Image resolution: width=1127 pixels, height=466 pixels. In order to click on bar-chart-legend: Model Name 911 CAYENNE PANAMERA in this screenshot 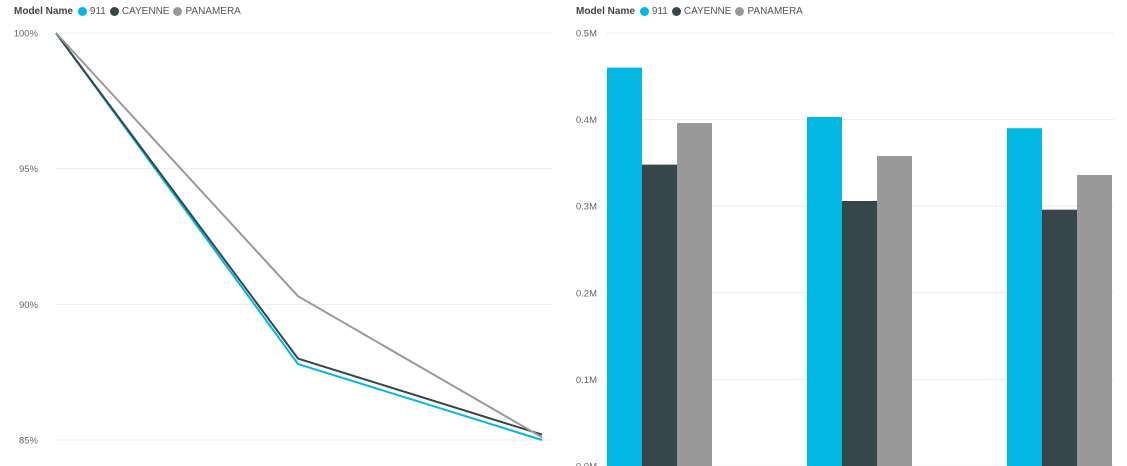, I will do `click(691, 11)`.